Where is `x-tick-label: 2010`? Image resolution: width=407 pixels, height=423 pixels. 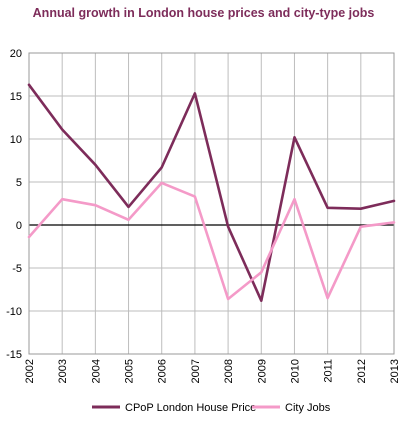
x-tick-label: 2010 is located at coordinates (295, 371).